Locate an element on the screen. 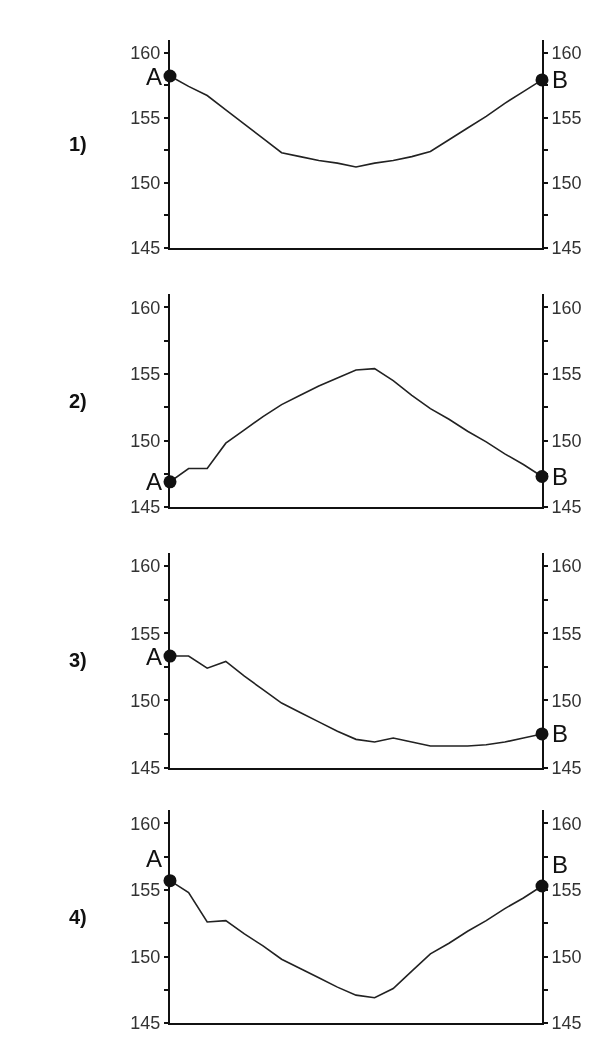 The image size is (600, 1041). text: 2) is located at coordinates (78, 401).